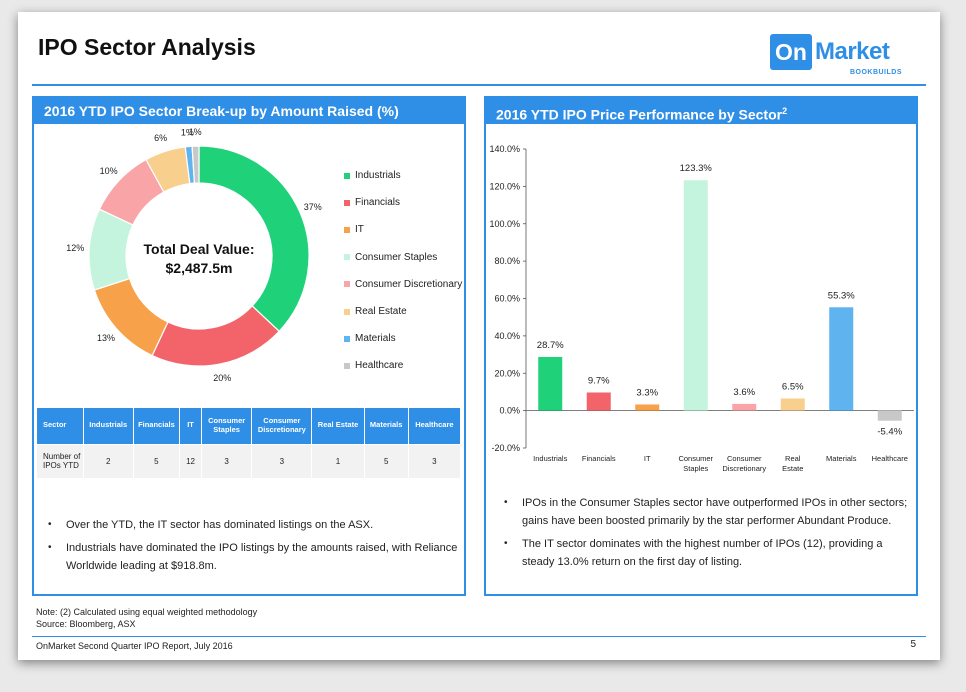 The image size is (966, 692). Describe the element at coordinates (599, 458) in the screenshot. I see `x-tick-label-financials: Financials` at that location.